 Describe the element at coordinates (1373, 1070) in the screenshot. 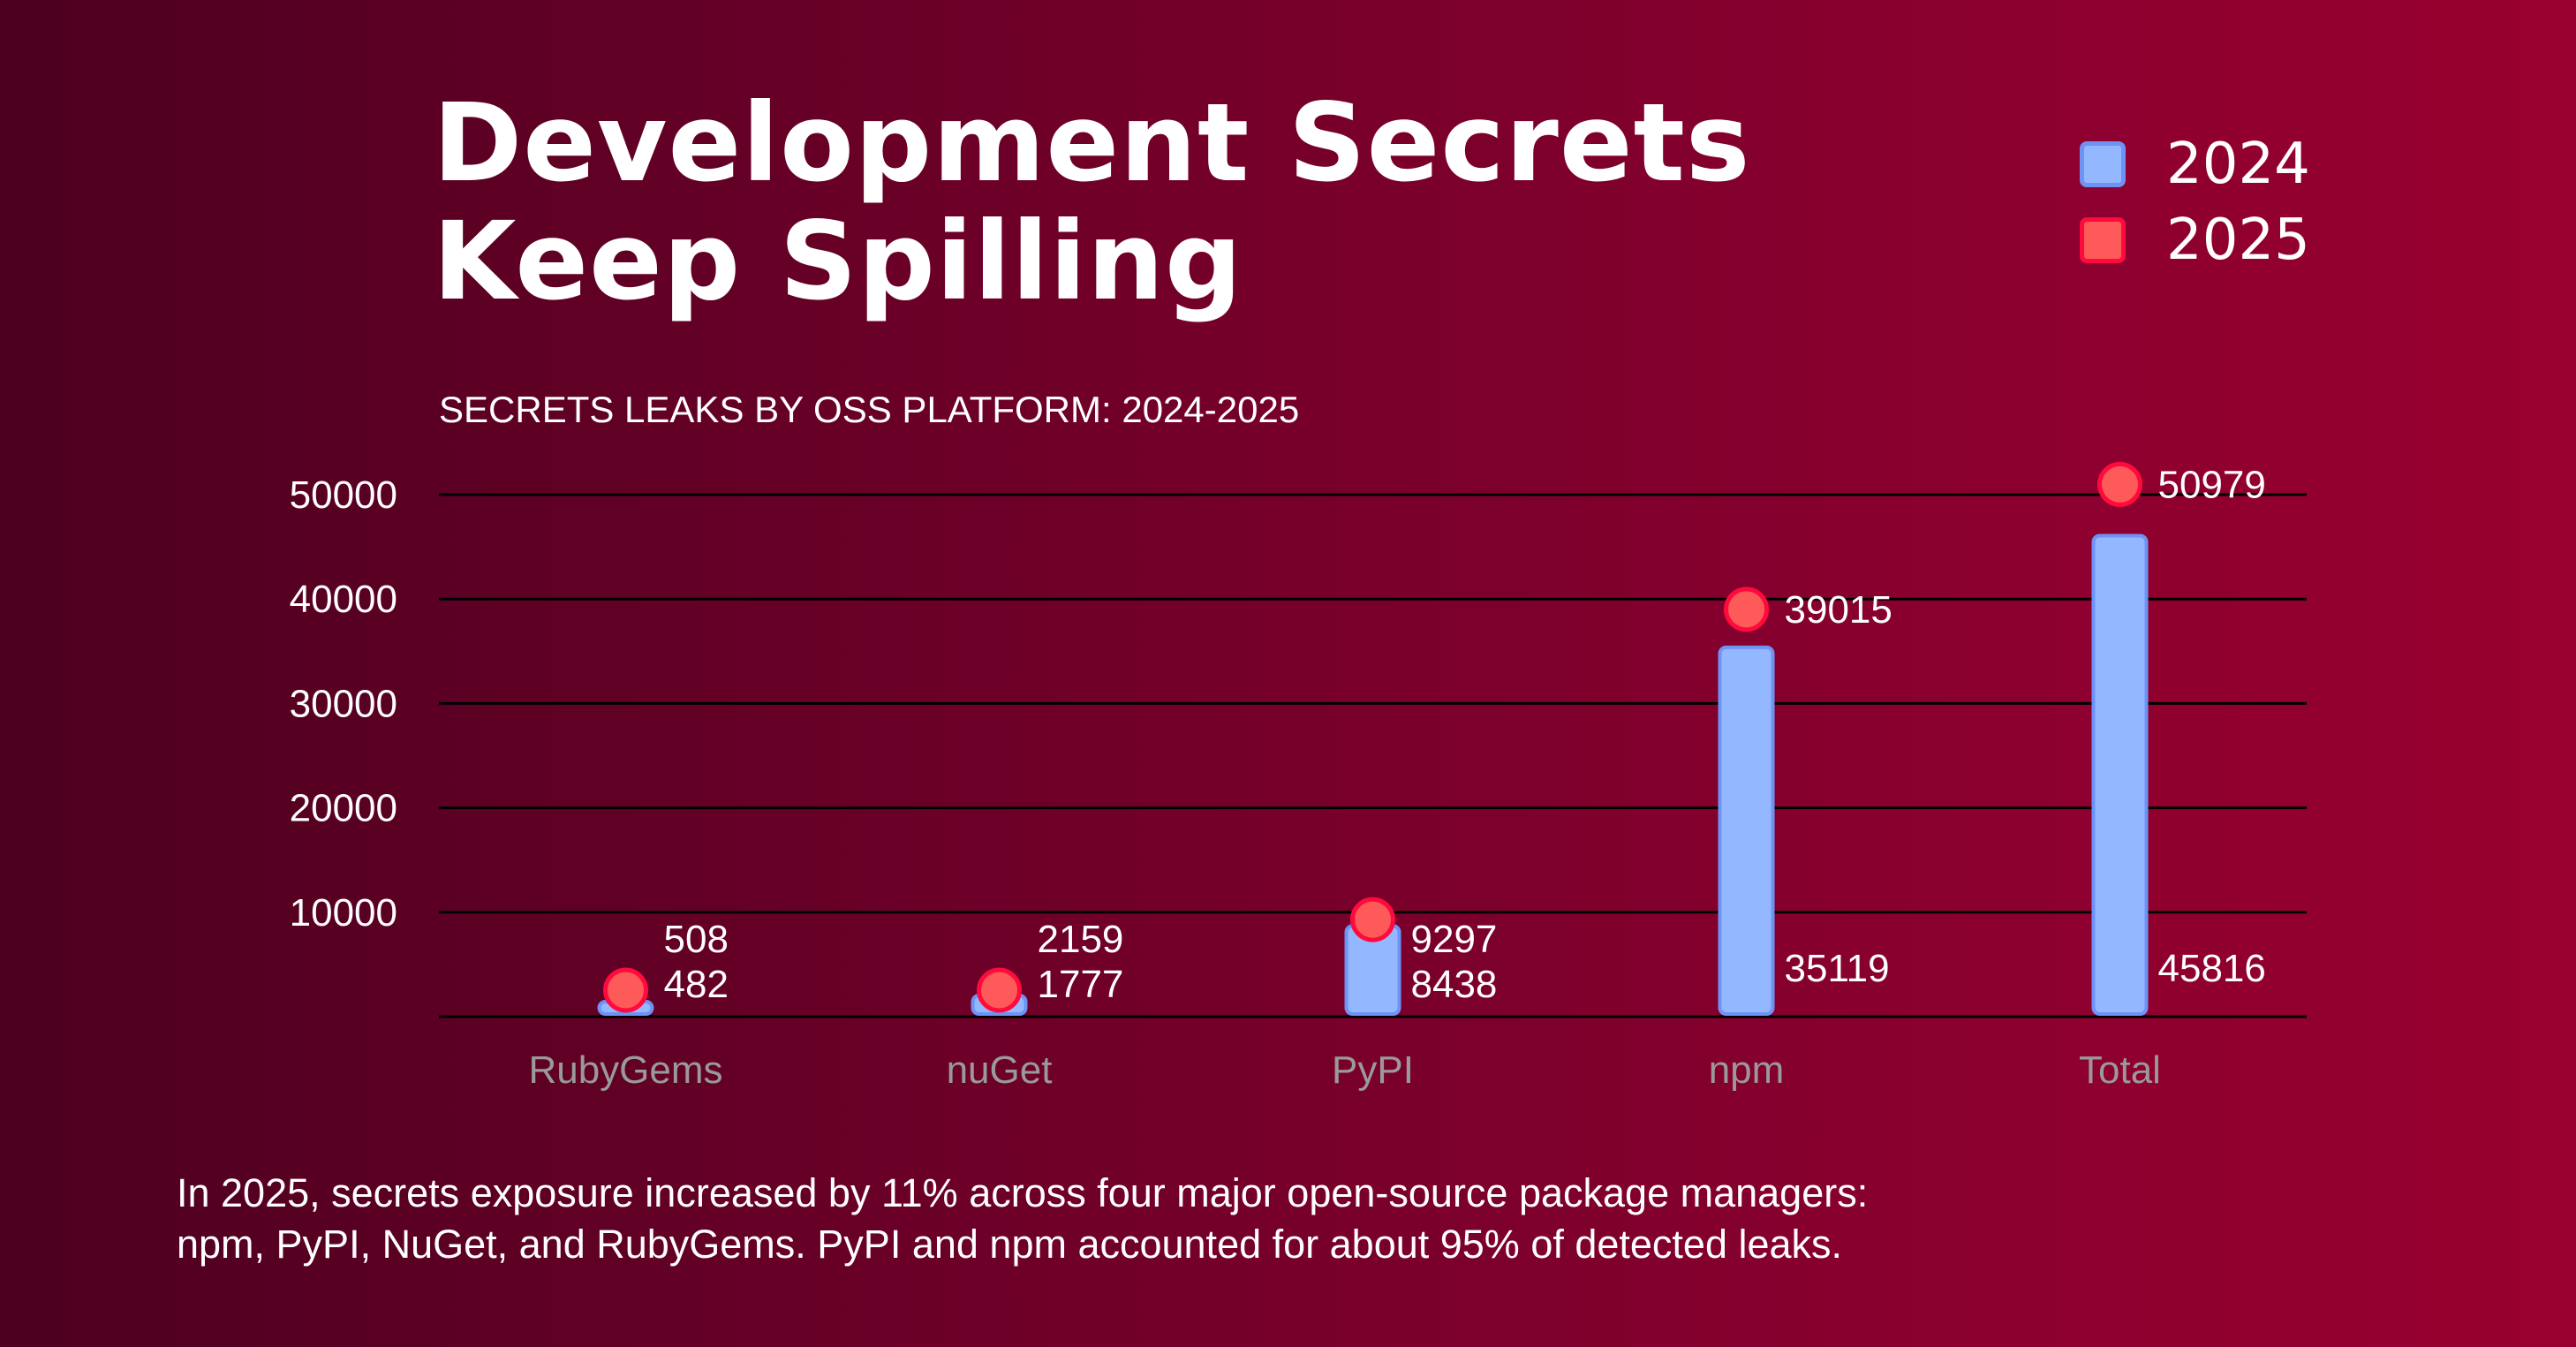

I see `x-tick-label: PyPI` at that location.